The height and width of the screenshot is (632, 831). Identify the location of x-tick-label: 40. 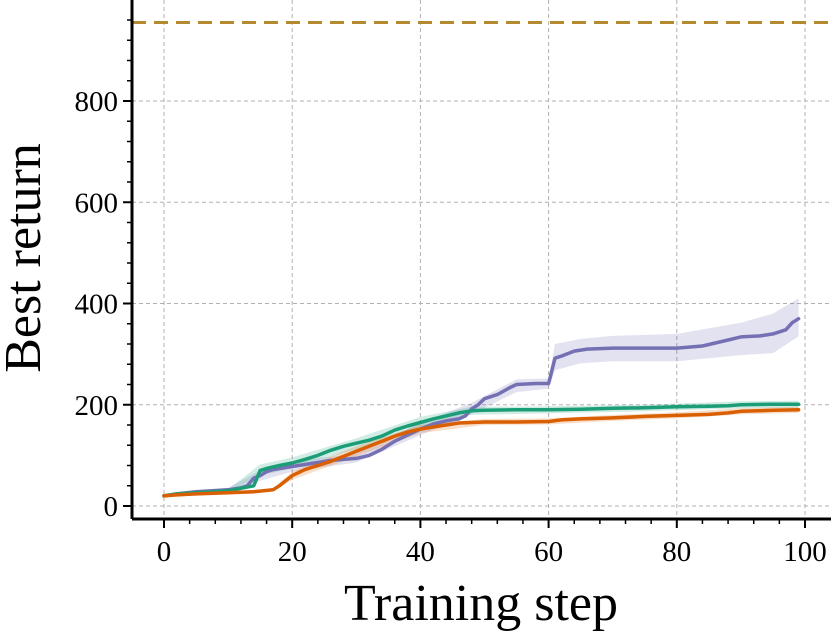
(420, 552).